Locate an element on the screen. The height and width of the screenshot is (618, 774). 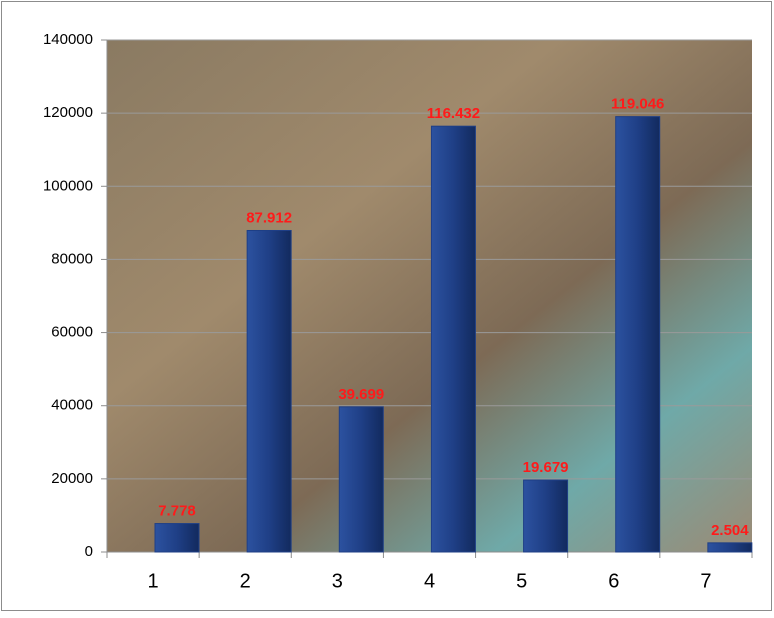
y-tick-label: 60000 is located at coordinates (72, 332).